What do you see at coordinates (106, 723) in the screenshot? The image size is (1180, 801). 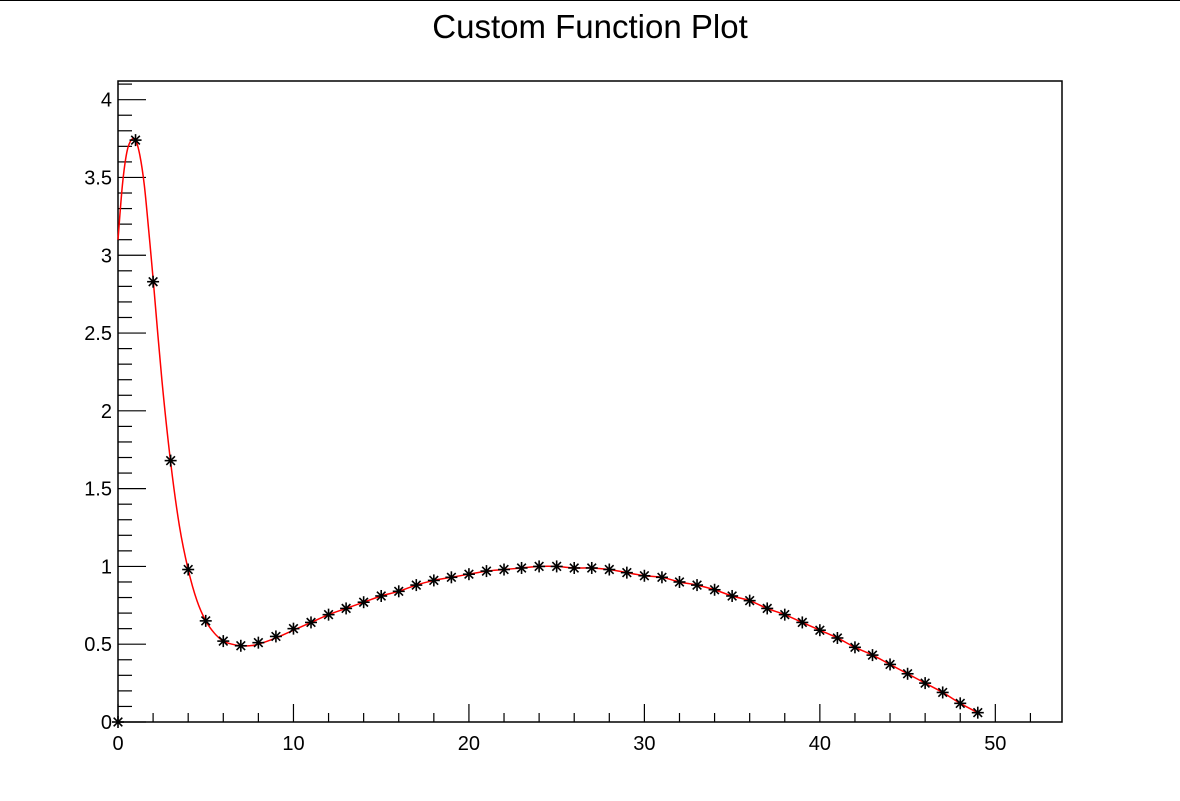 I see `y-tick-label: 0` at bounding box center [106, 723].